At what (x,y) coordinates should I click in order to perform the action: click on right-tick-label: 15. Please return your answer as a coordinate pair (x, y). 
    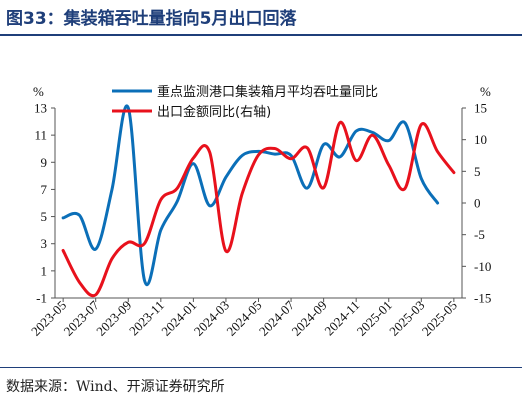
    Looking at the image, I should click on (480, 108).